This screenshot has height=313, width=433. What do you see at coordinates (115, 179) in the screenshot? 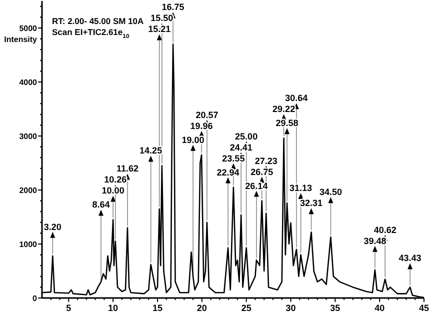
I see `annotation: 10.26` at bounding box center [115, 179].